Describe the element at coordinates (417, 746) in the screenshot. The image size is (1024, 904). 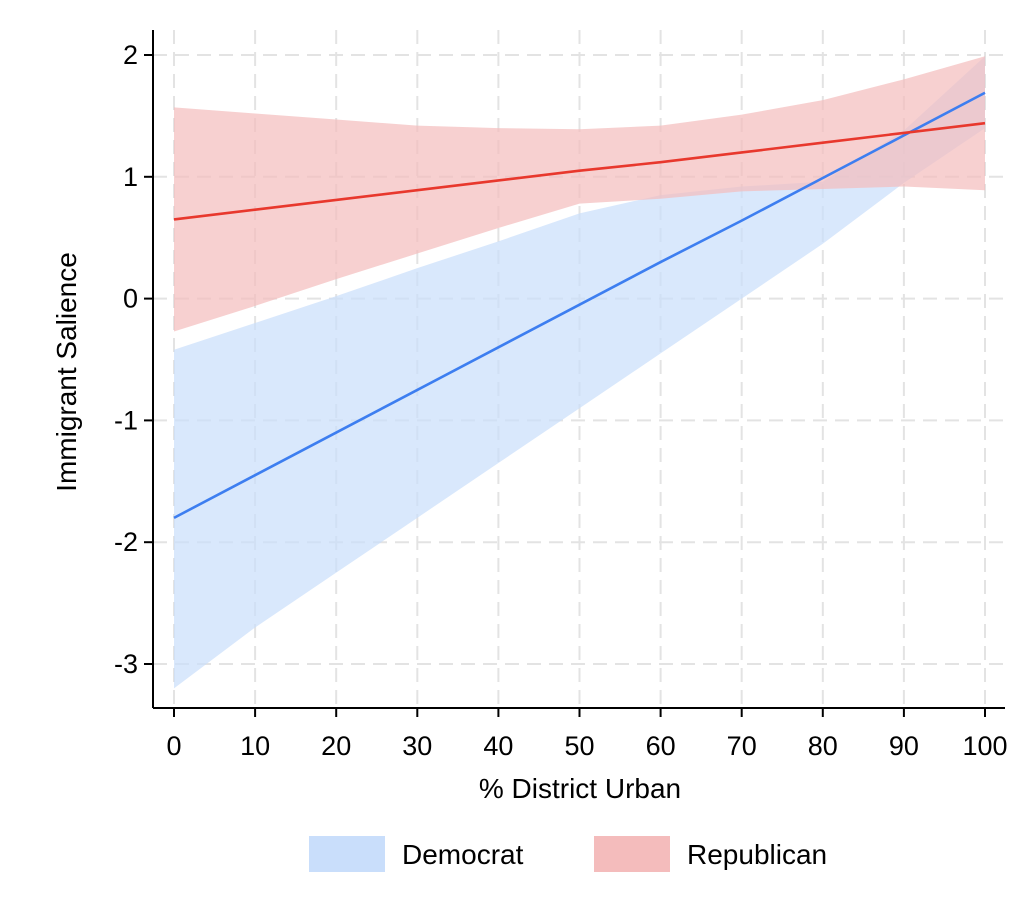
I see `x-tick-label: 30` at that location.